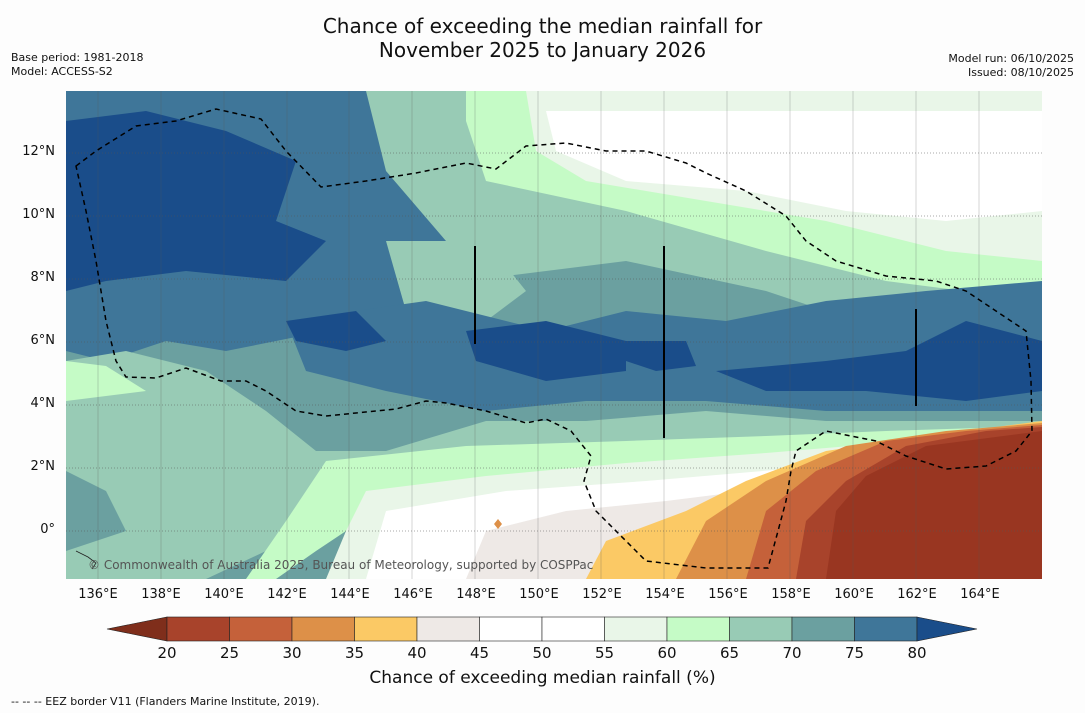 This screenshot has height=713, width=1085. Describe the element at coordinates (854, 653) in the screenshot. I see `colorbar-tick-label: 75` at that location.